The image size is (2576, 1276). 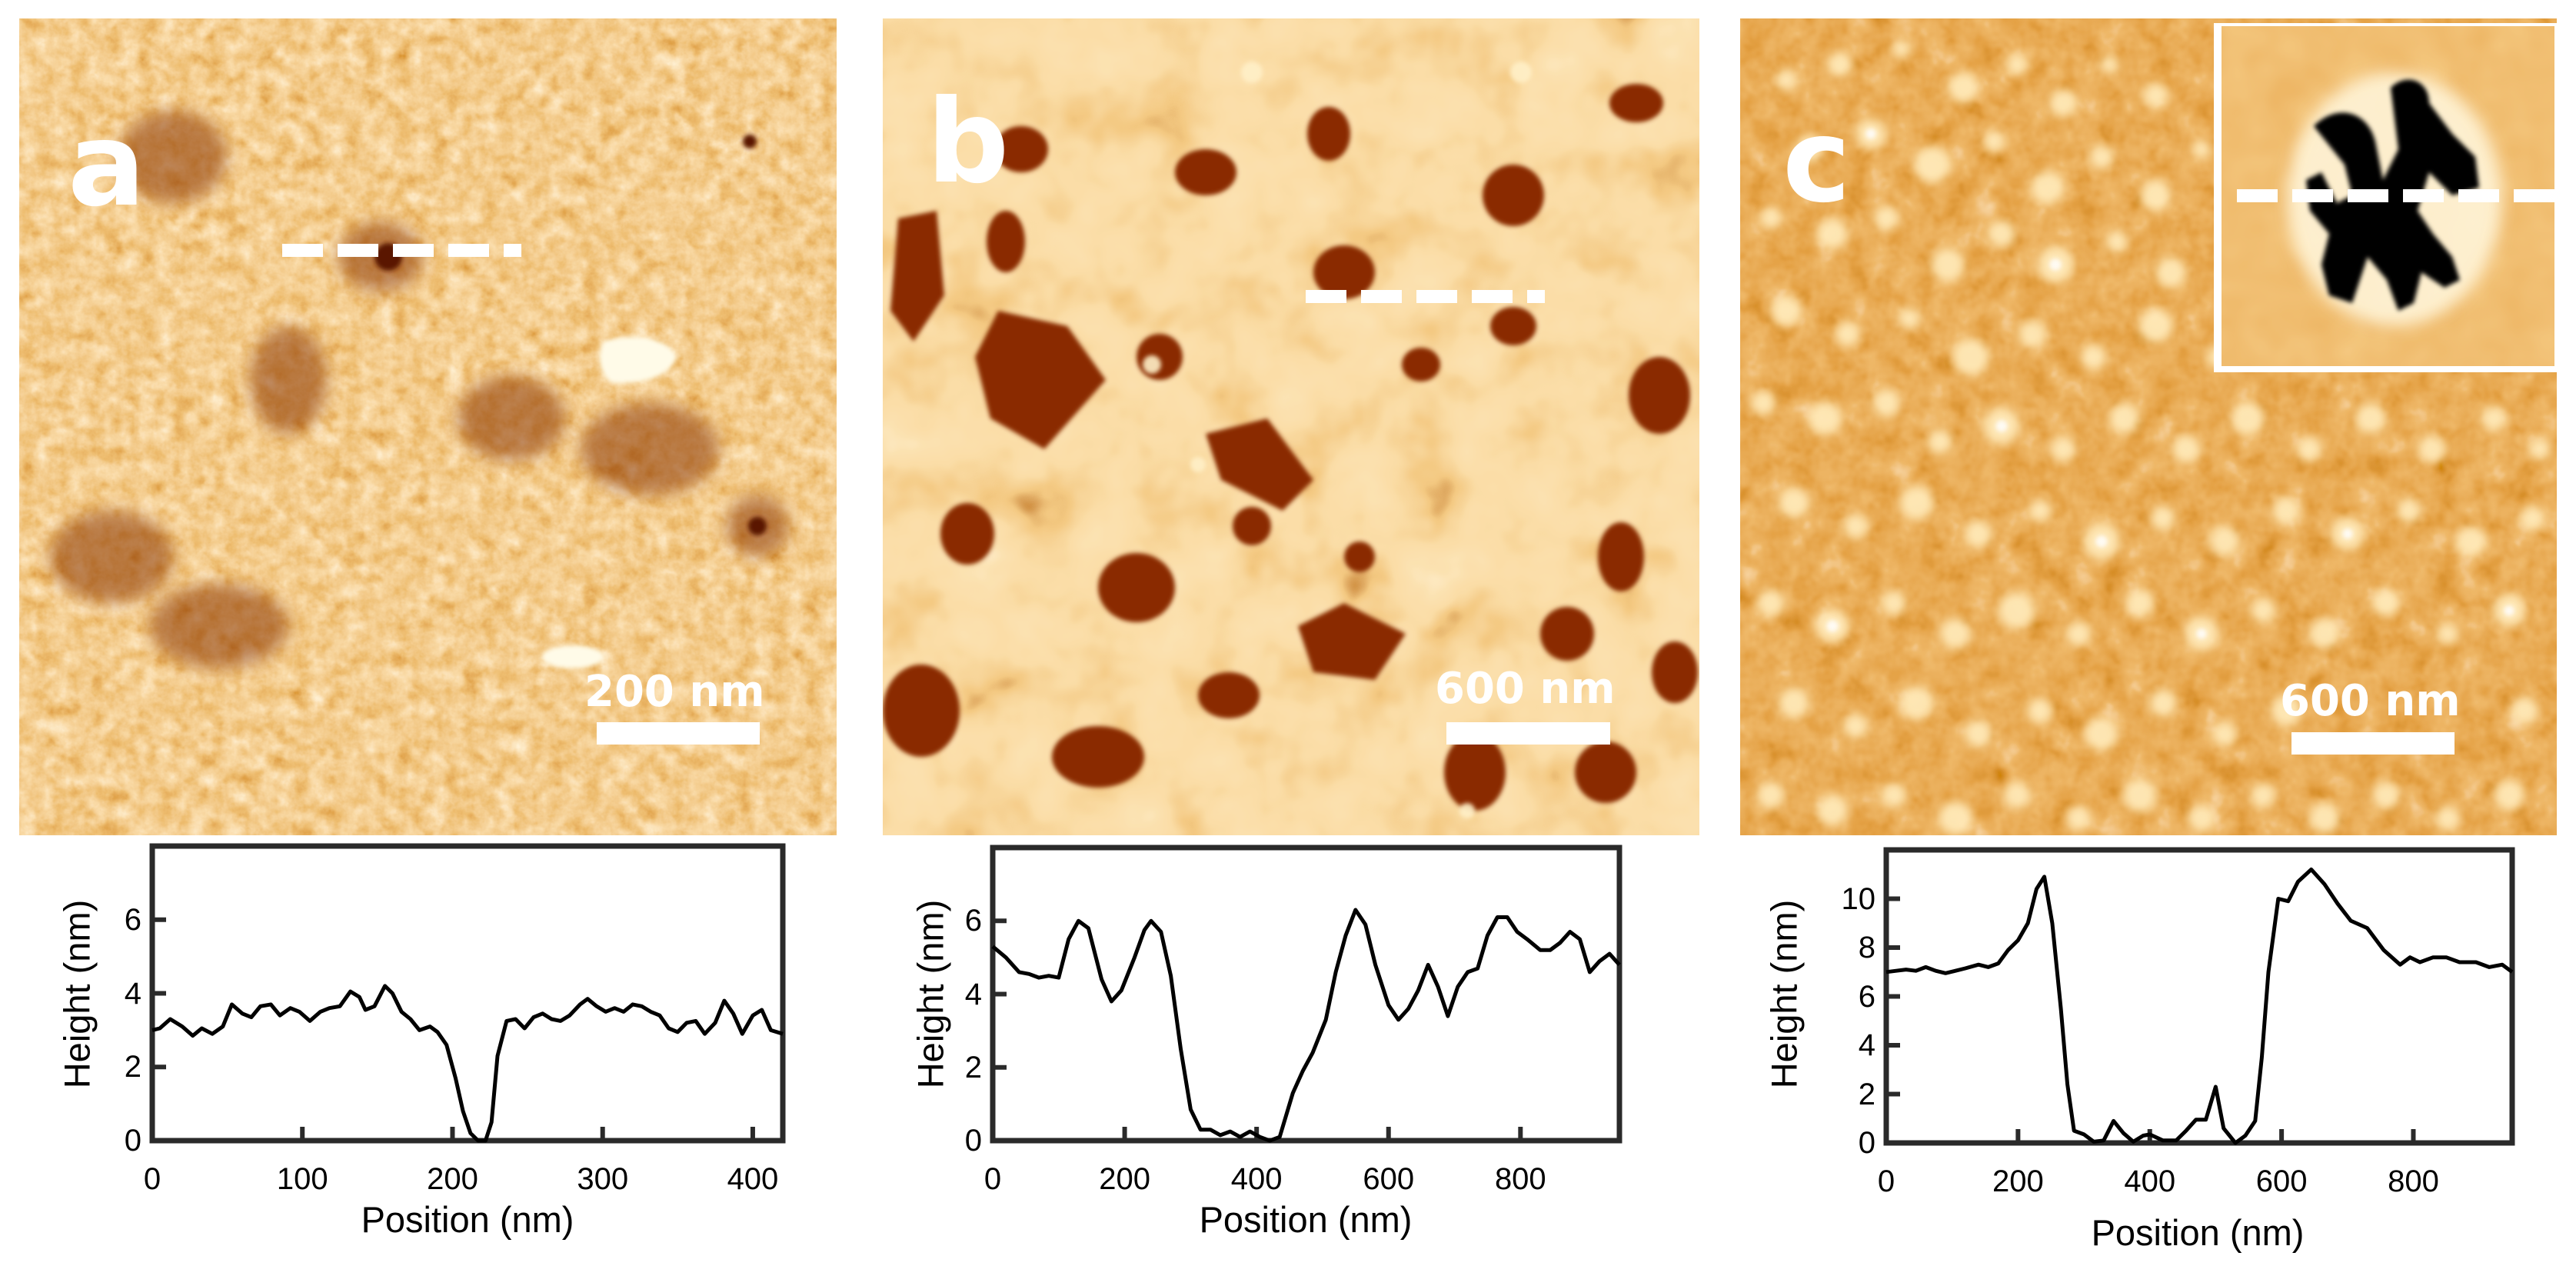 I want to click on plot-a-canvas, so click(x=467, y=993).